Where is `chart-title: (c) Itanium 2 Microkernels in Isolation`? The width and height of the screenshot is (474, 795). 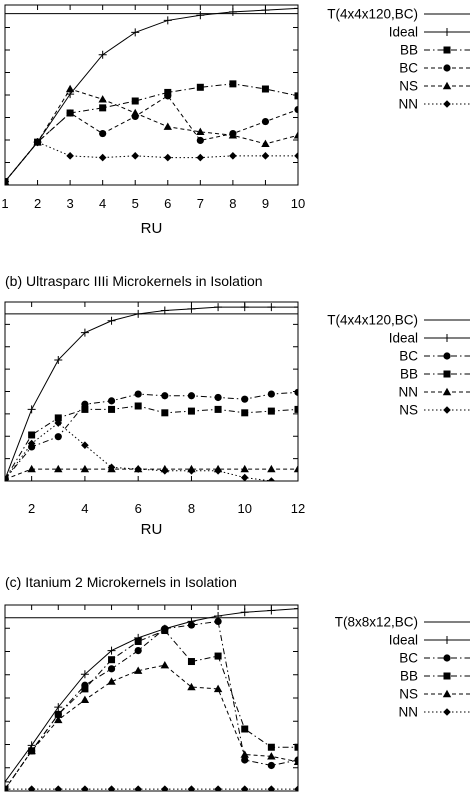
chart-title: (c) Itanium 2 Microkernels in Isolation is located at coordinates (121, 582).